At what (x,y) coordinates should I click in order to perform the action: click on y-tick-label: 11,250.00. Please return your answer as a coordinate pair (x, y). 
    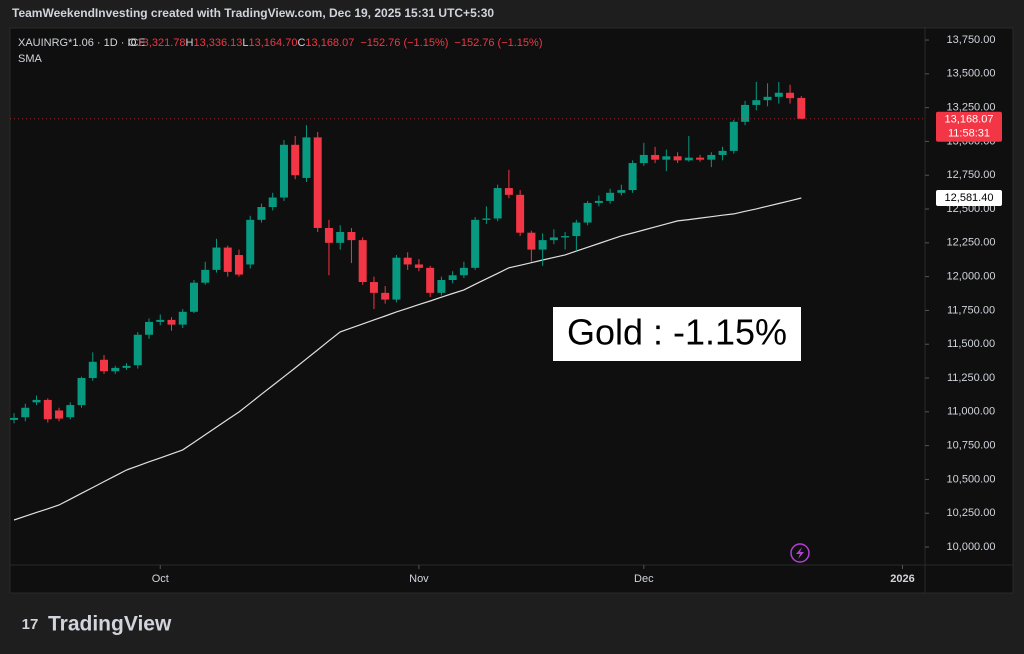
    Looking at the image, I should click on (971, 378).